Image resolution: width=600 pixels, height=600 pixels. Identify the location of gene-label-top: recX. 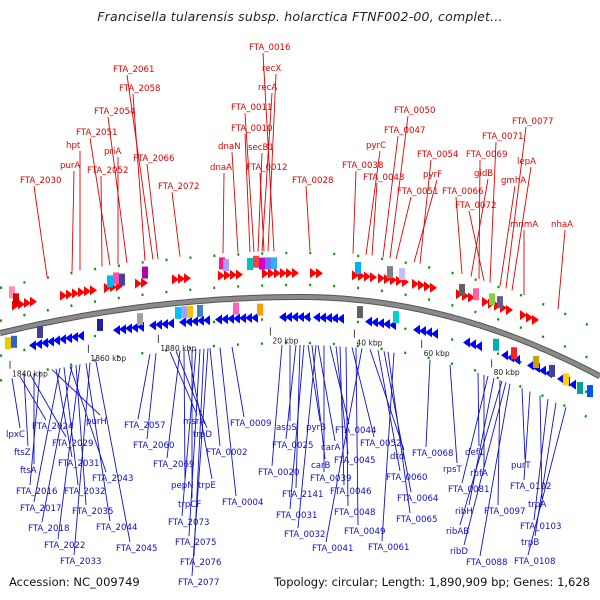
(271, 69).